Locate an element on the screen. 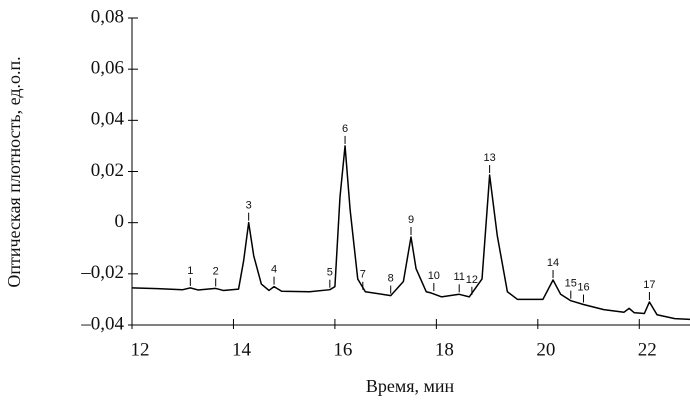 This screenshot has width=690, height=405. x-tick-label: 14 is located at coordinates (242, 349).